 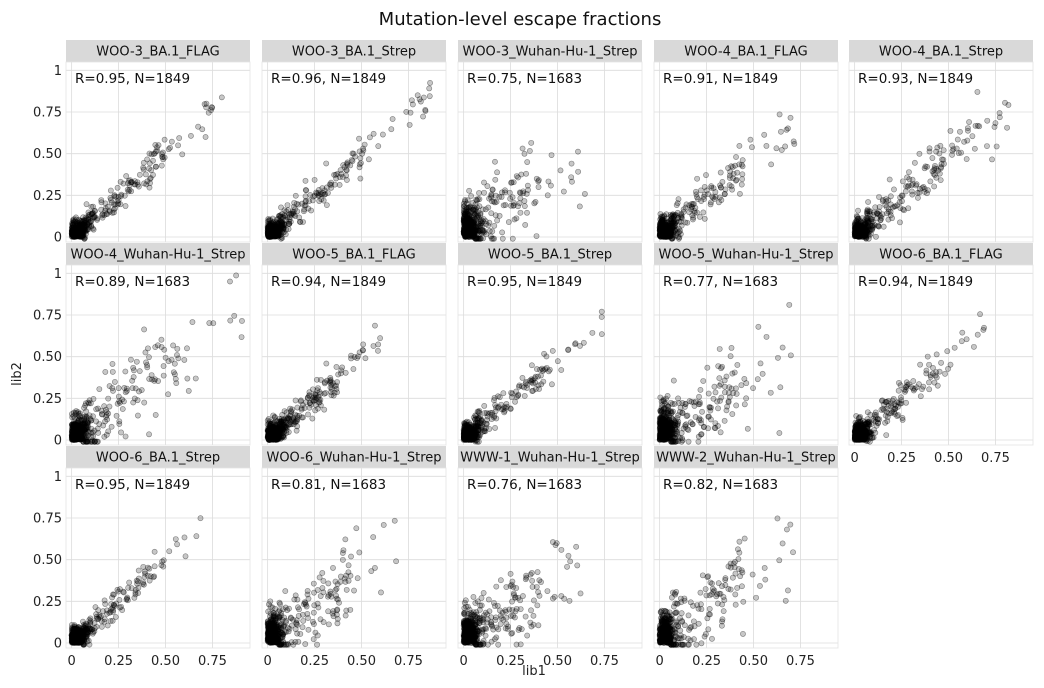 What do you see at coordinates (328, 282) in the screenshot?
I see `correlation-annotation: R=0.94, N=1849` at bounding box center [328, 282].